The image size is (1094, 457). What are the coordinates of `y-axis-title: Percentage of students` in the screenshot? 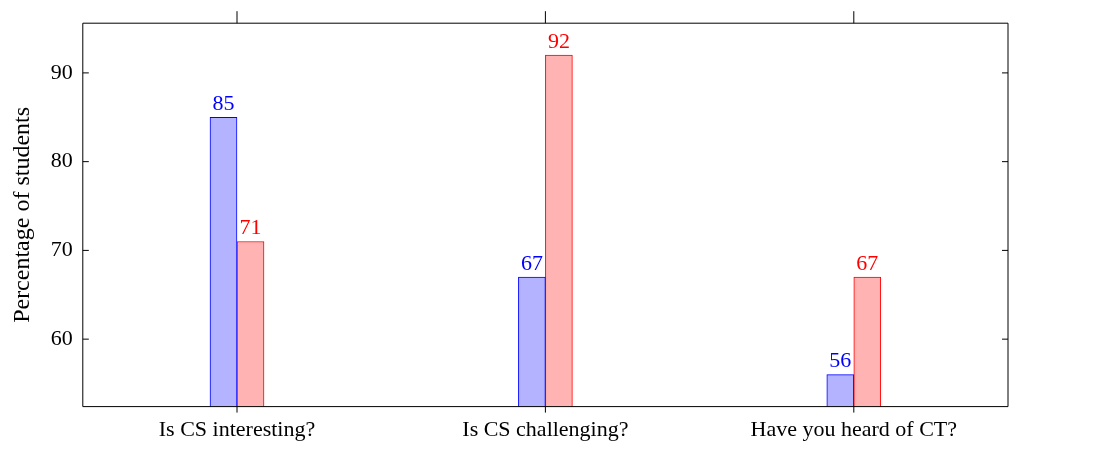 It's located at (20, 214).